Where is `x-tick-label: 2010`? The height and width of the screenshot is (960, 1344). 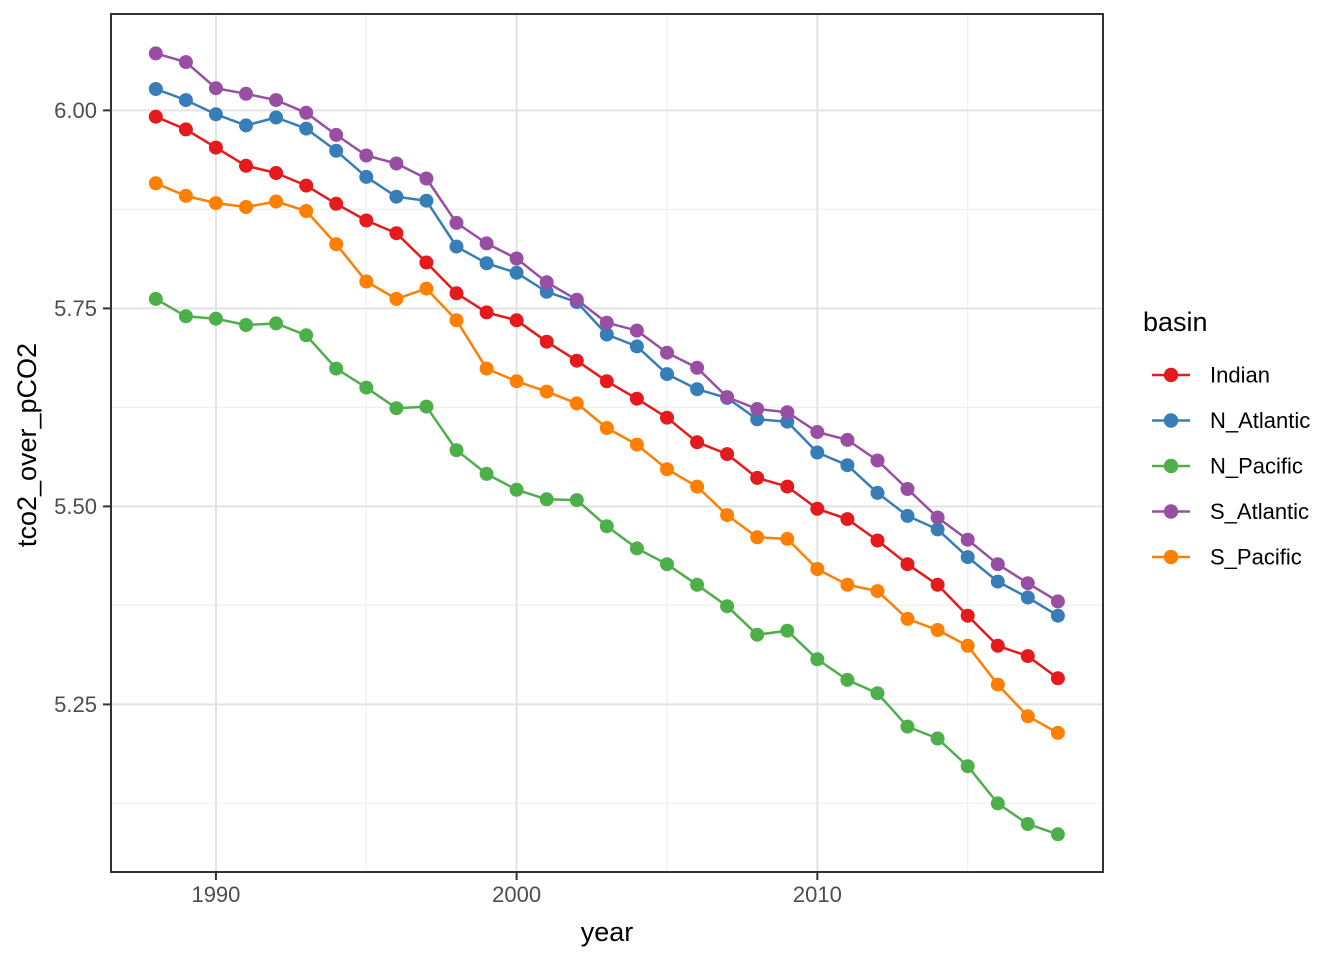
x-tick-label: 2010 is located at coordinates (817, 894).